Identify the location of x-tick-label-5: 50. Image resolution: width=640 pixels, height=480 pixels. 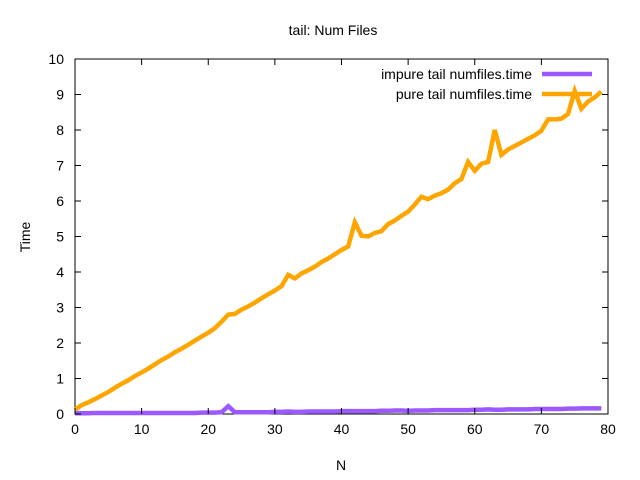
(408, 429).